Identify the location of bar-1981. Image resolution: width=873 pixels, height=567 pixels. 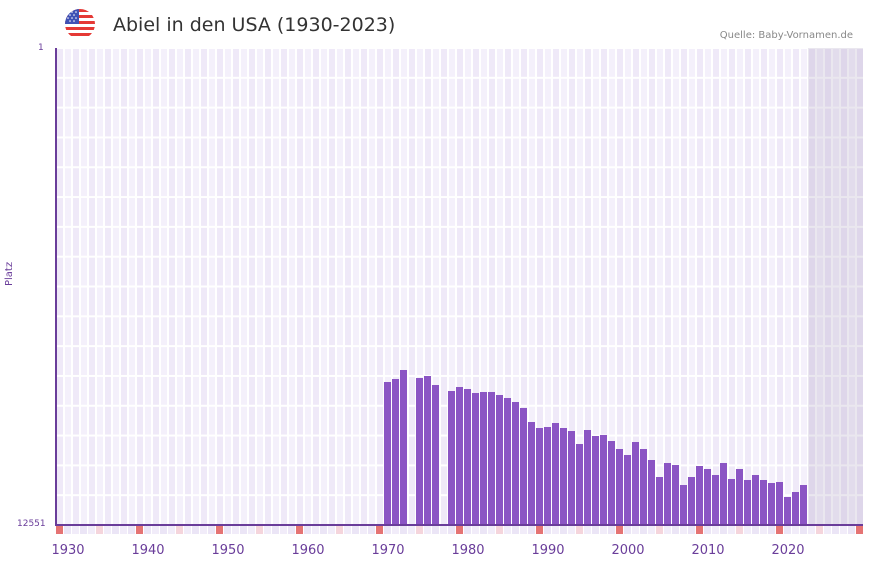
(475, 459).